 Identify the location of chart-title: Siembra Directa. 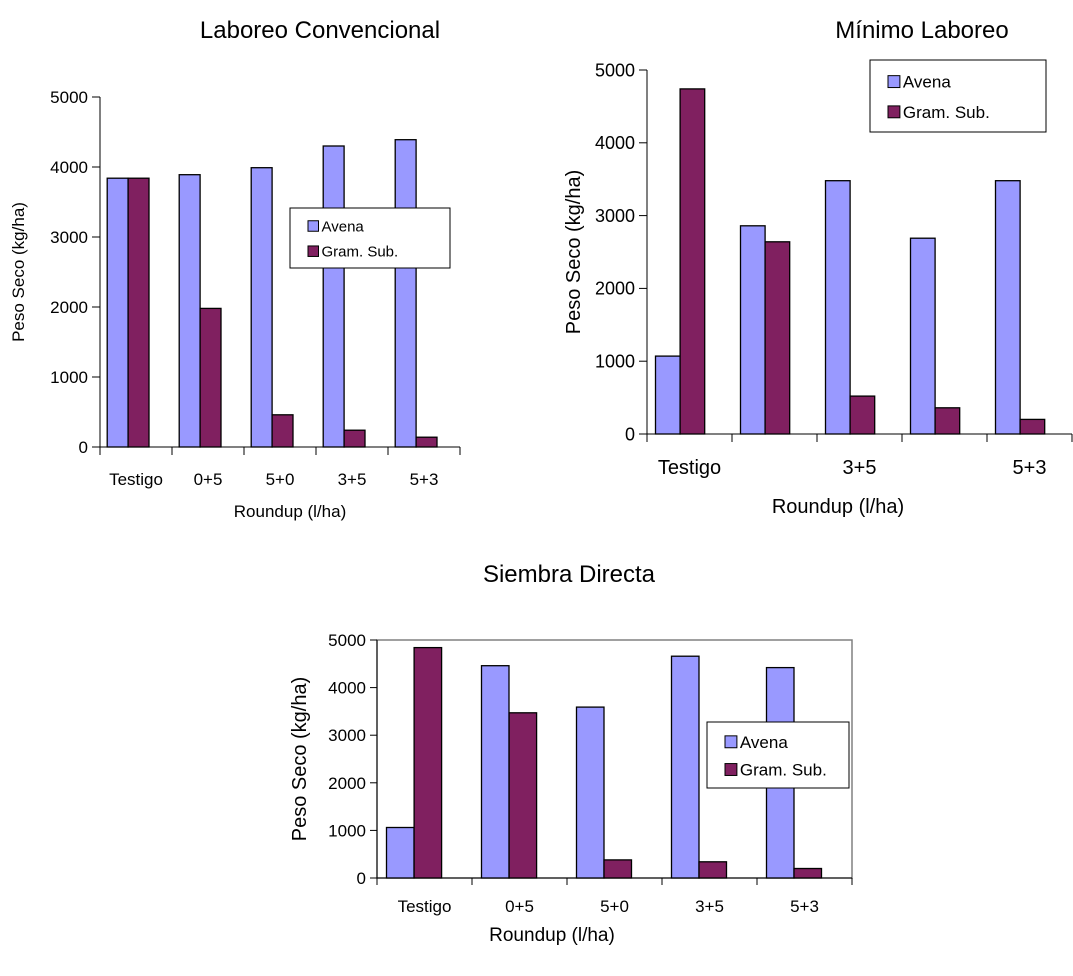
(569, 574).